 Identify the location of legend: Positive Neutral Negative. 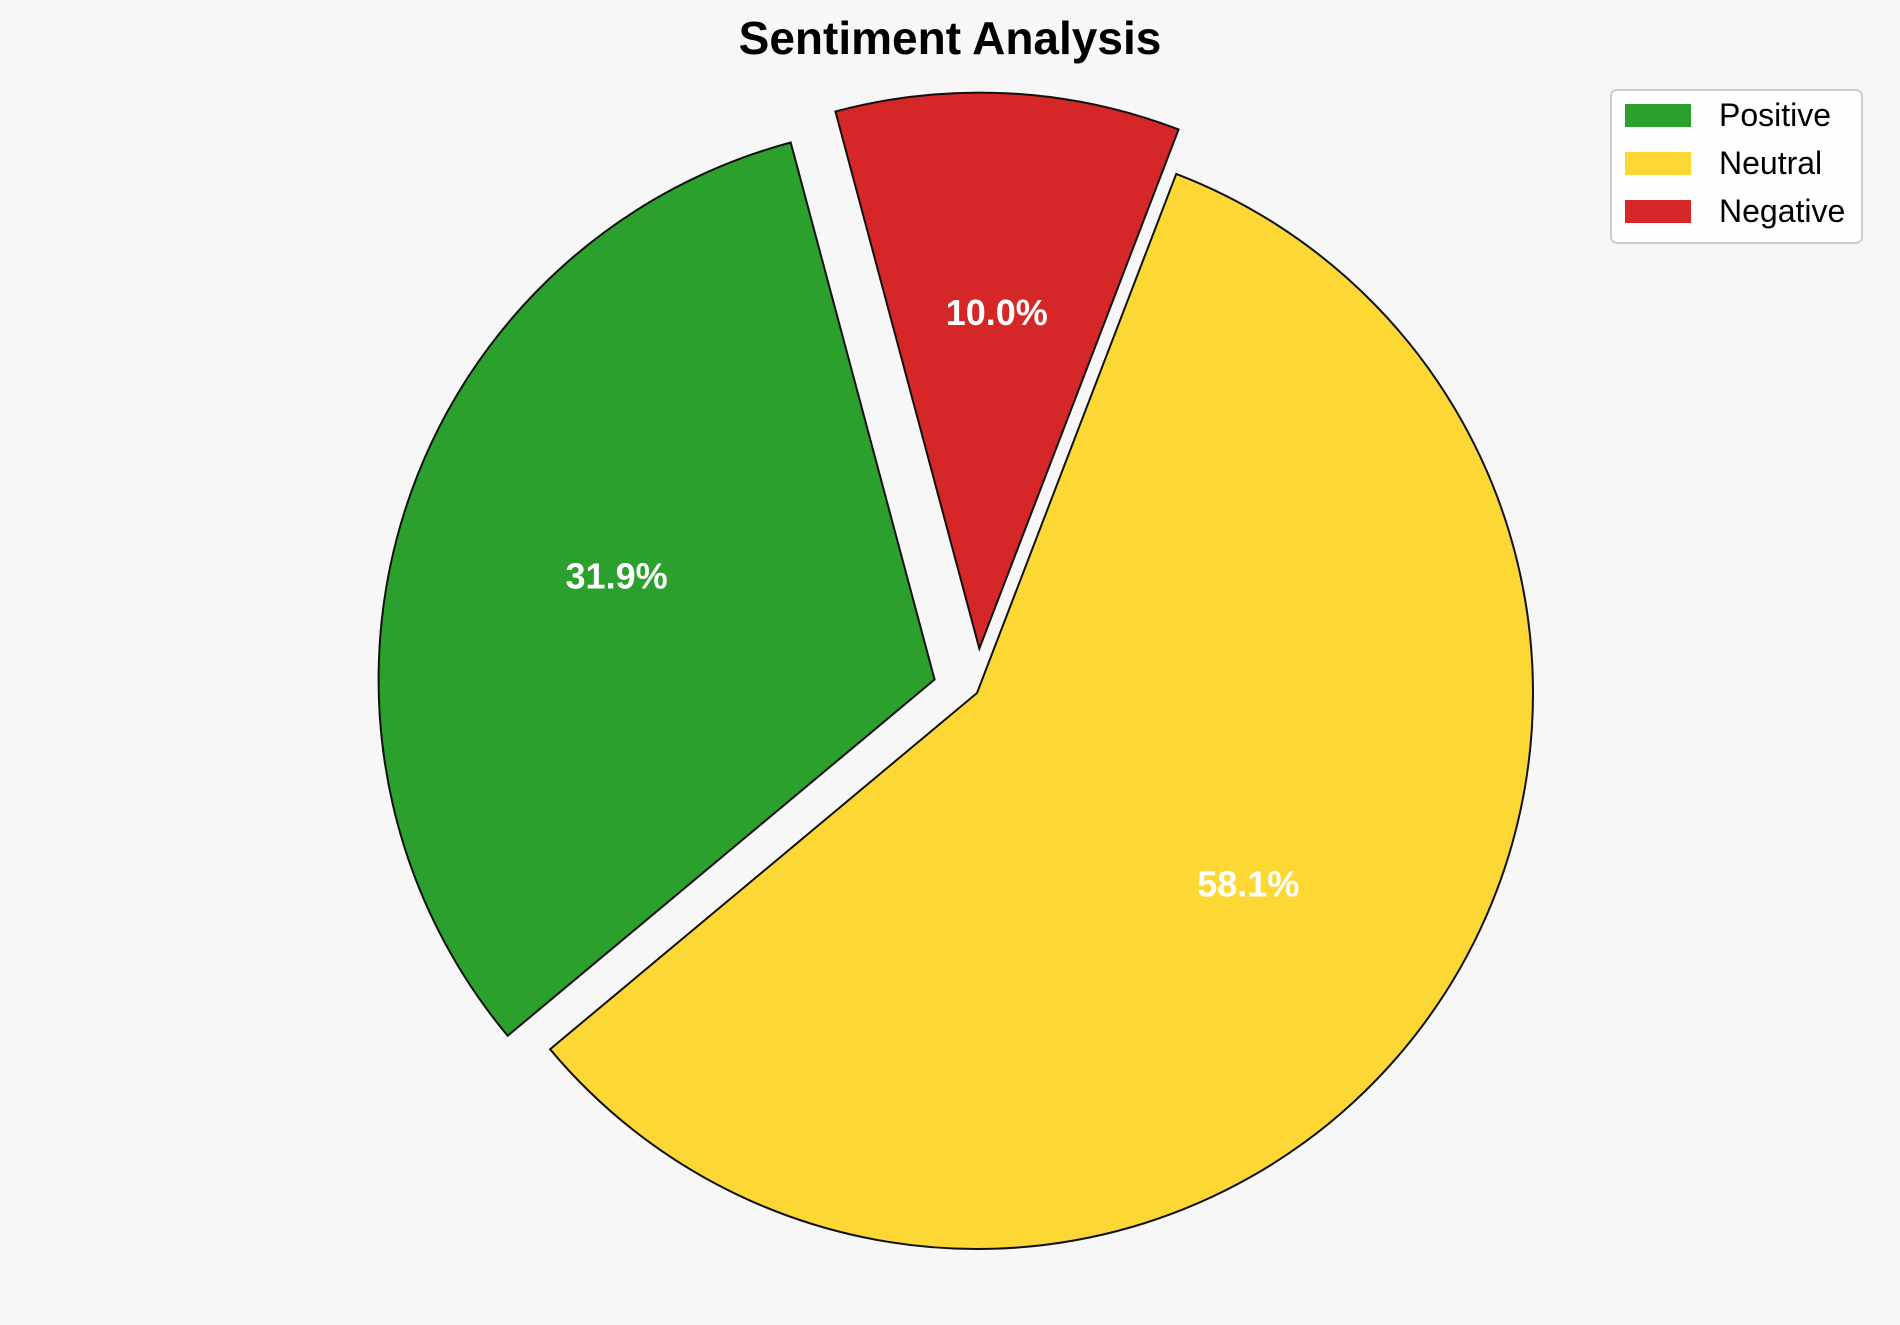
(1736, 166).